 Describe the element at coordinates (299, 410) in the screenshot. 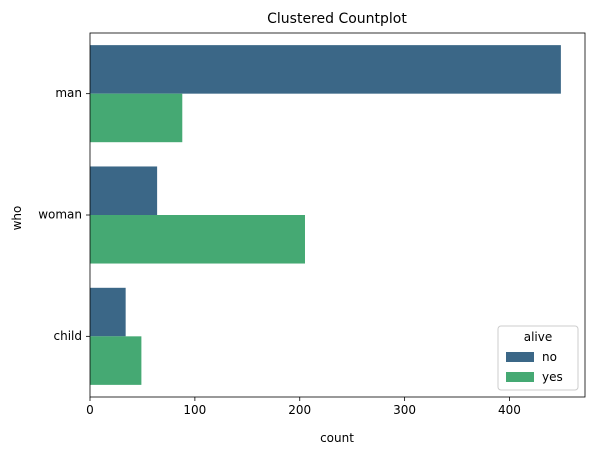

I see `x-tick-label-200: 200` at that location.